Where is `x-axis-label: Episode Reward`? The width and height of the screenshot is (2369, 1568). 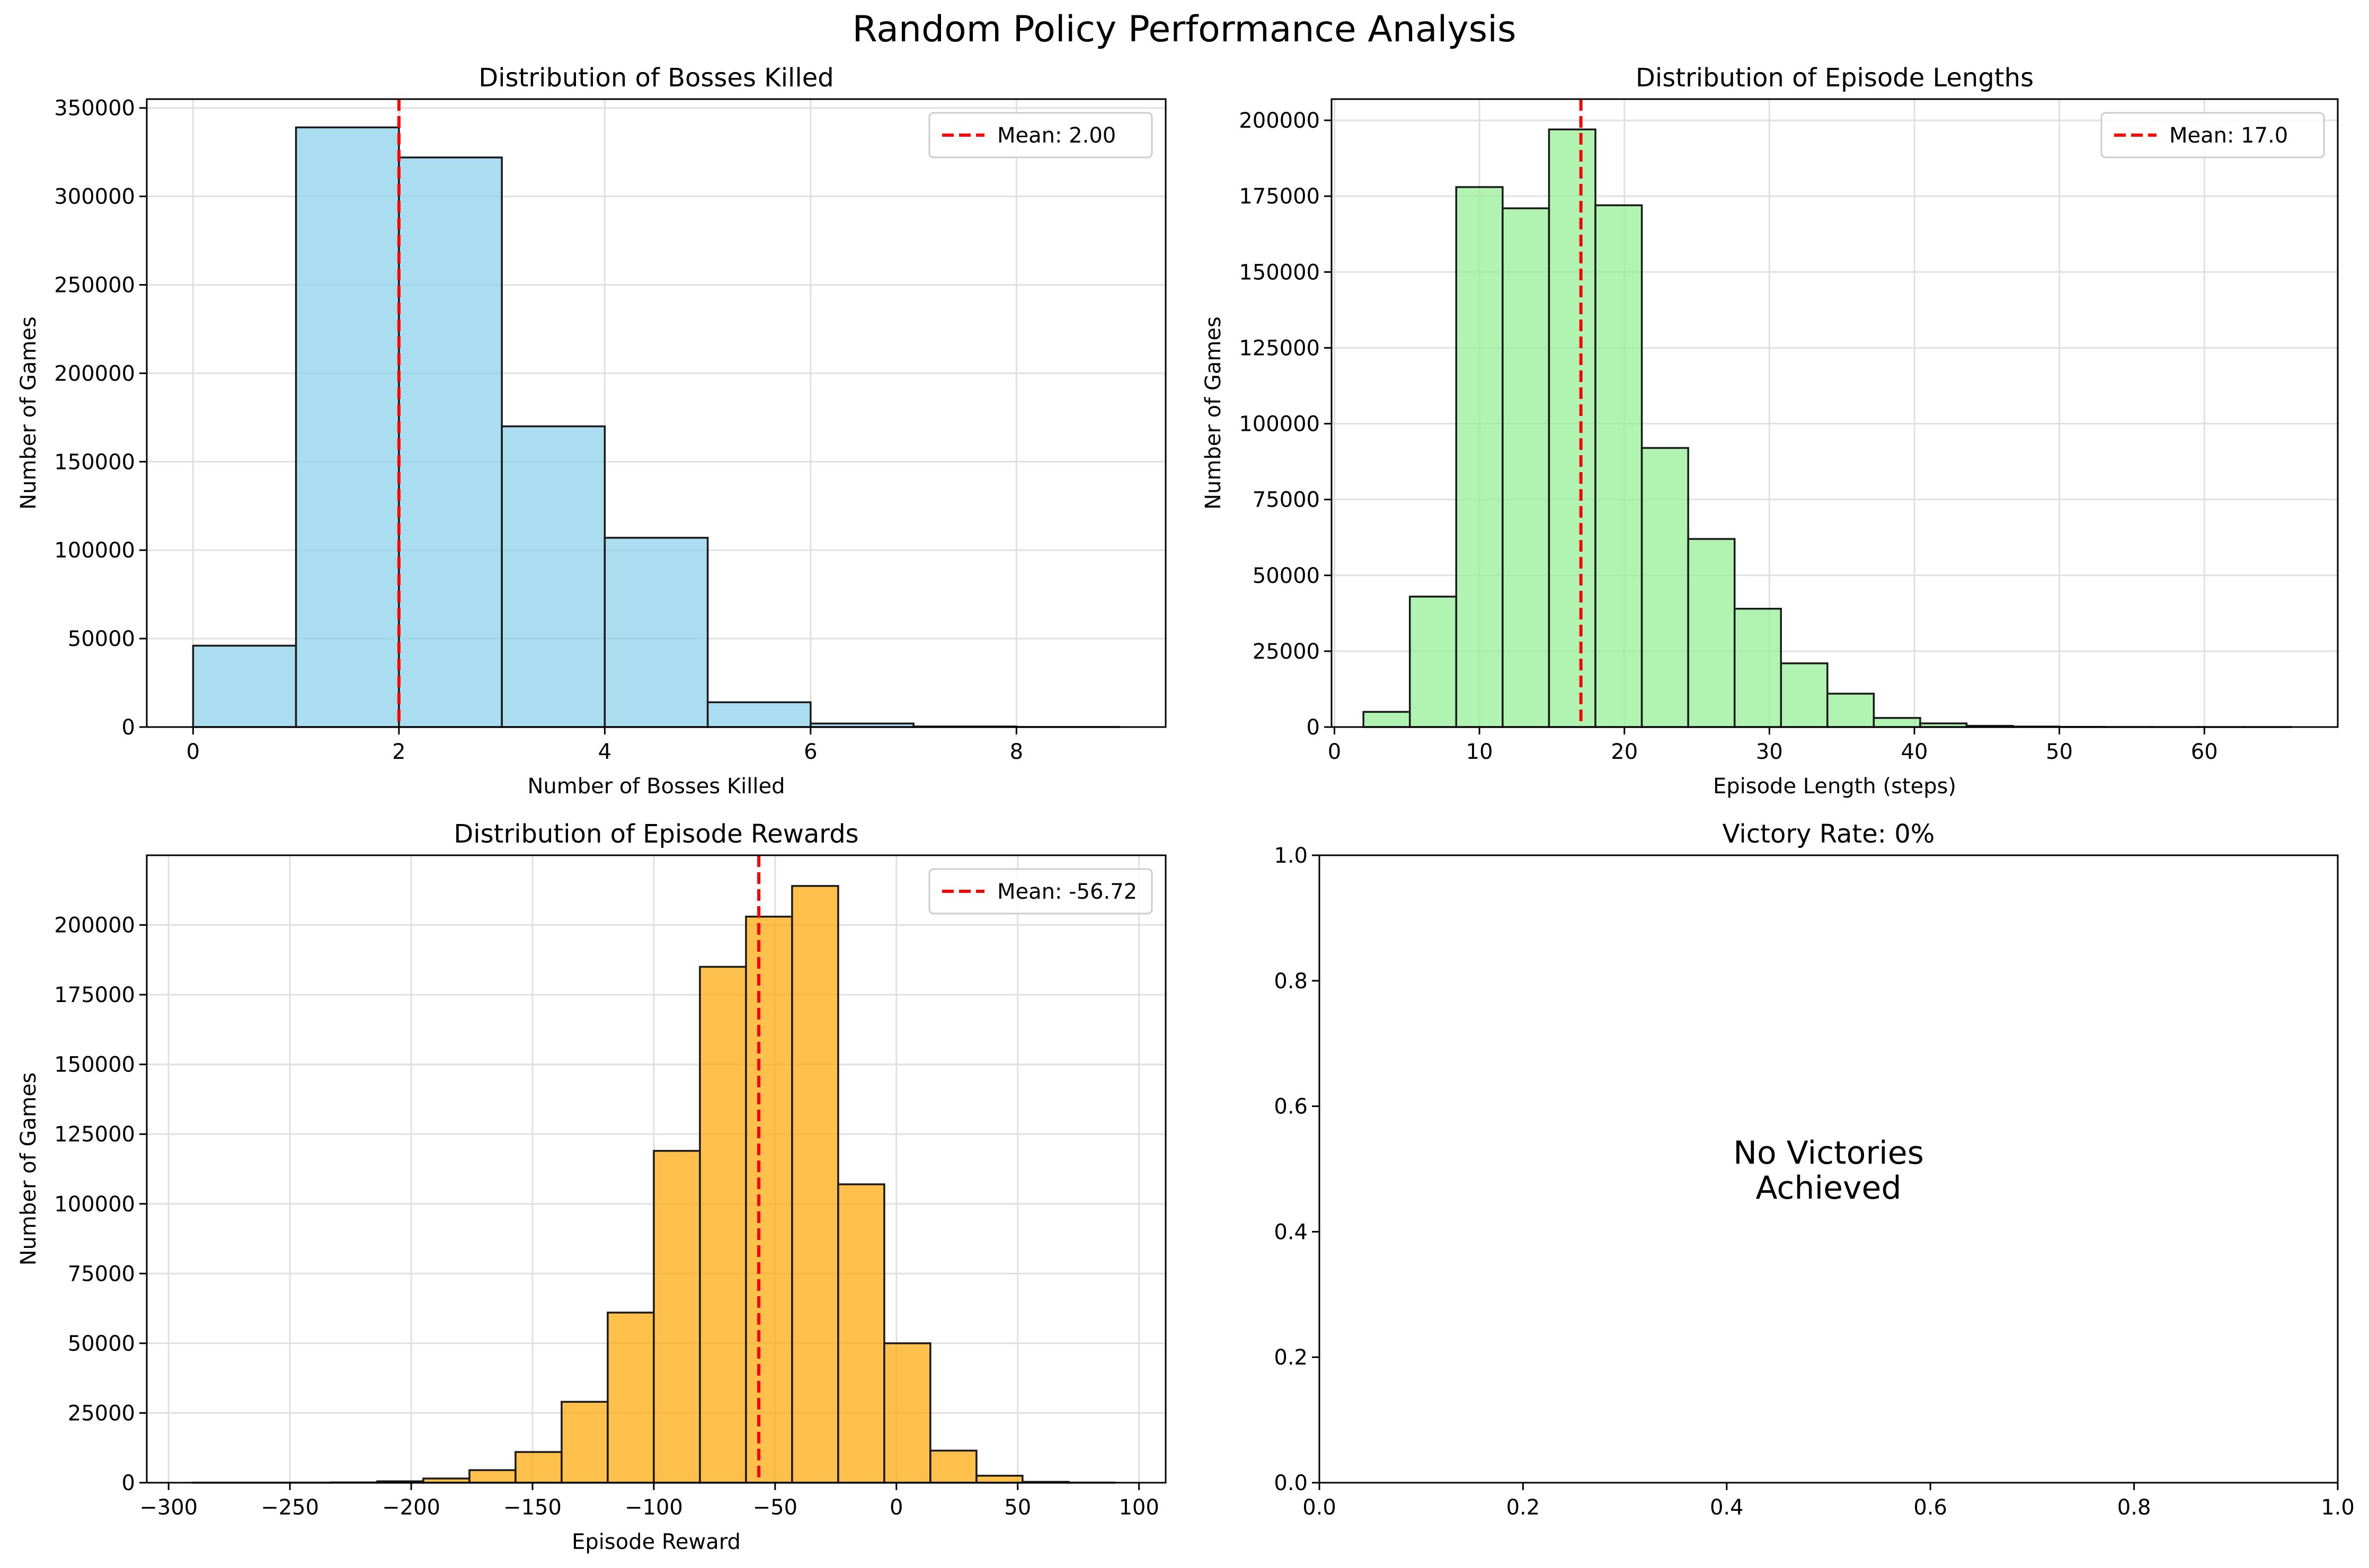 x-axis-label: Episode Reward is located at coordinates (656, 1542).